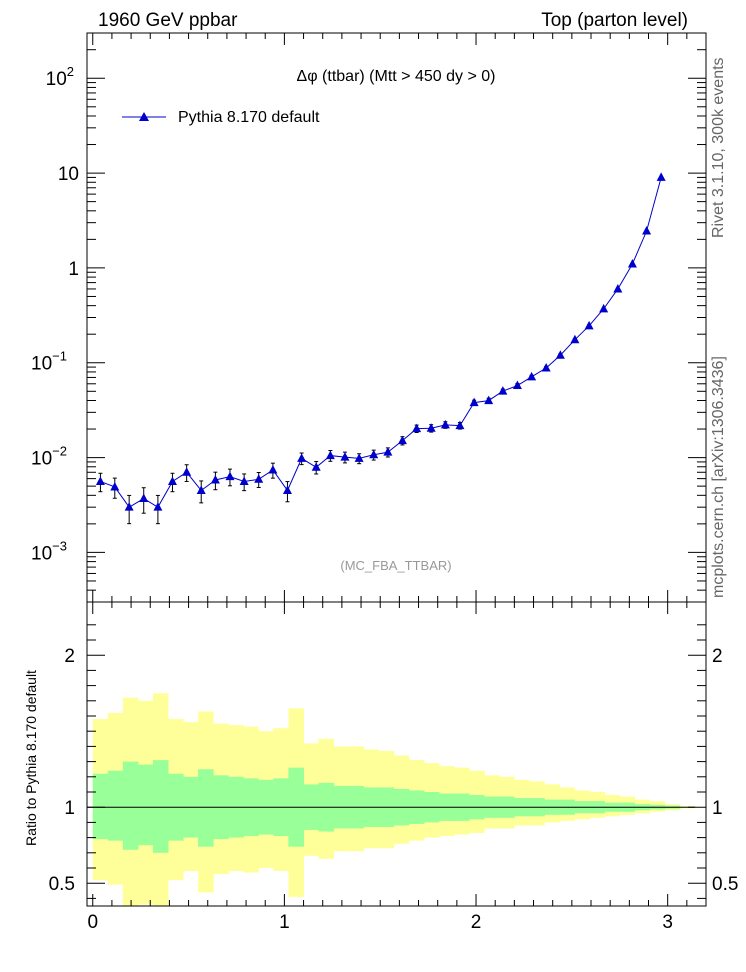 Image resolution: width=746 pixels, height=972 pixels. What do you see at coordinates (31, 758) in the screenshot?
I see `ratio-ylabel: Ratio to Pythia 8.170 default` at bounding box center [31, 758].